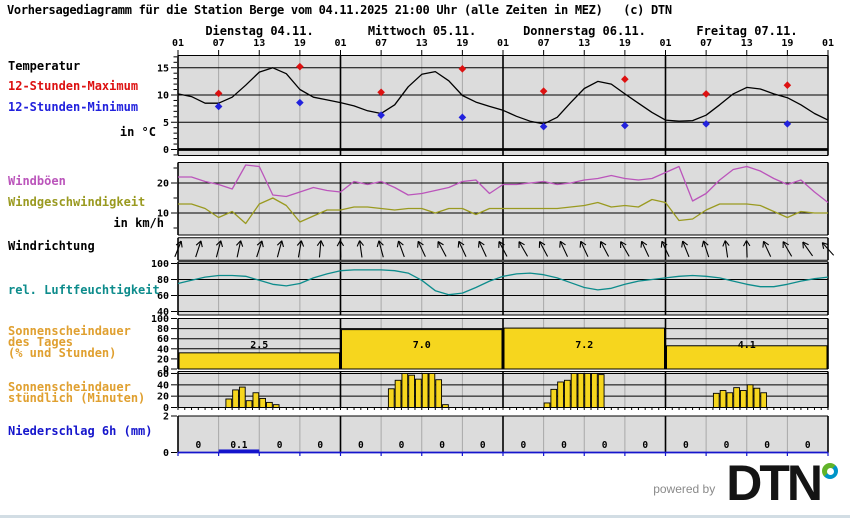 The image size is (850, 524). I want to click on svg-text: 0.1, so click(238, 445).